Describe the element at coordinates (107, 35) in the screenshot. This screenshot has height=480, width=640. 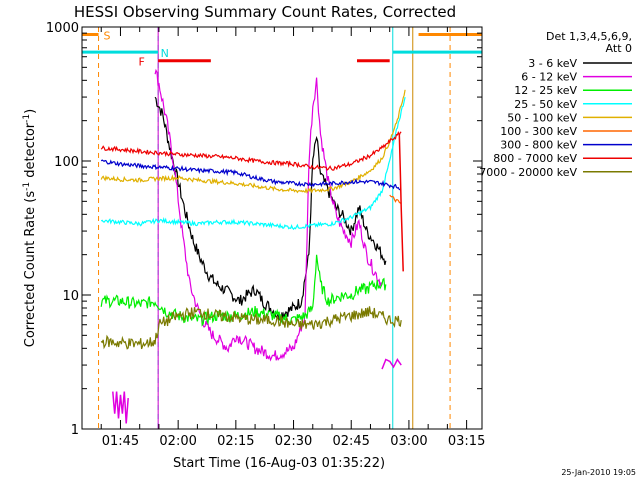
I see `flag-letter: S` at that location.